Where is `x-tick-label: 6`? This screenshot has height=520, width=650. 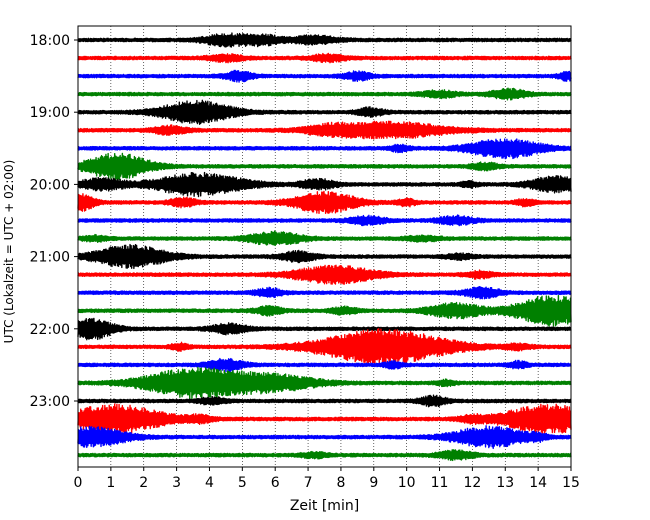
x-tick-label: 6 is located at coordinates (275, 483).